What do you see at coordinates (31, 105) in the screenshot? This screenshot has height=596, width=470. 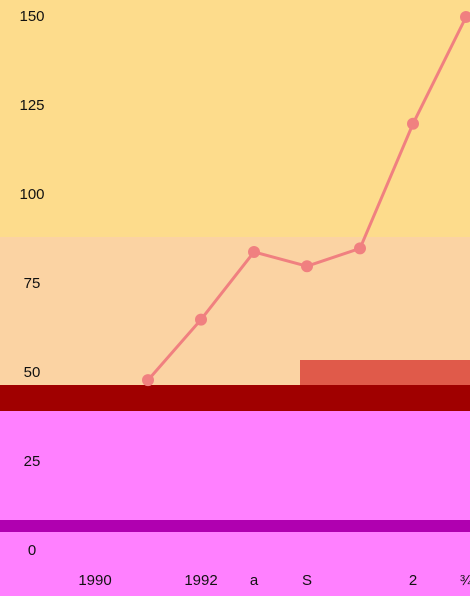 I see `y-tick-label: 125` at bounding box center [31, 105].